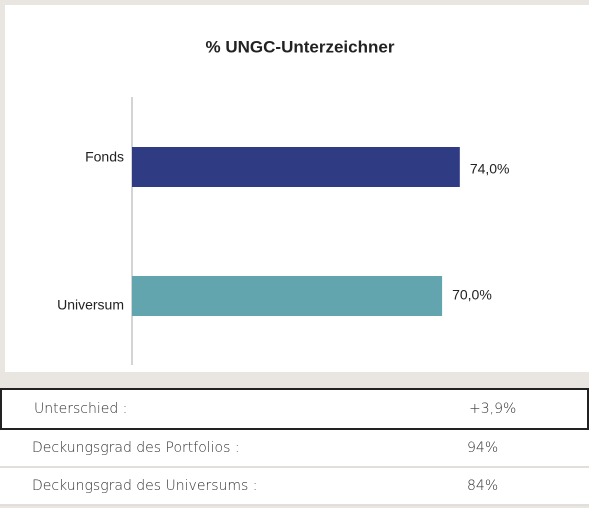 This screenshot has height=508, width=589. Describe the element at coordinates (145, 486) in the screenshot. I see `row-label: Deckungsgrad des Universums :` at that location.